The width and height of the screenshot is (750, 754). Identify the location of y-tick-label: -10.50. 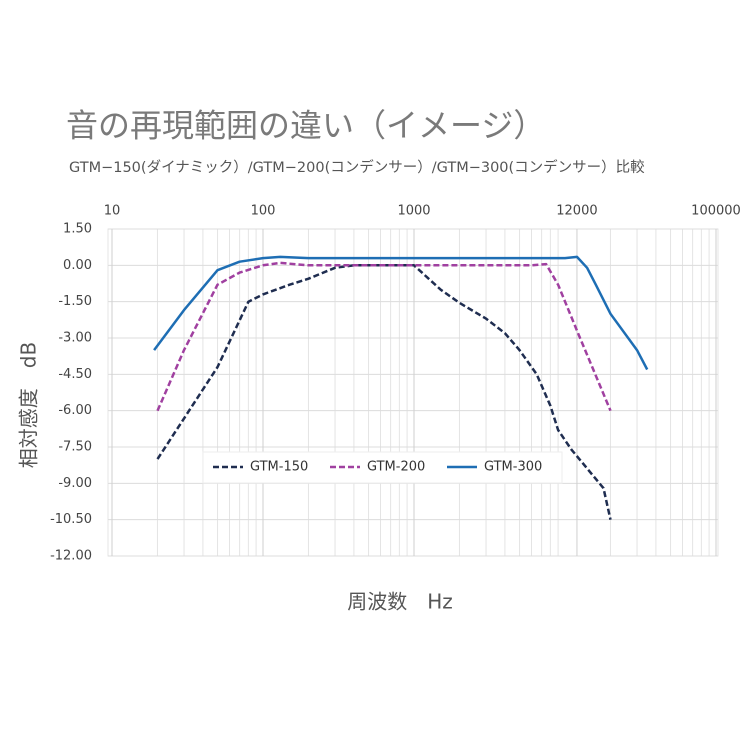
(71, 519).